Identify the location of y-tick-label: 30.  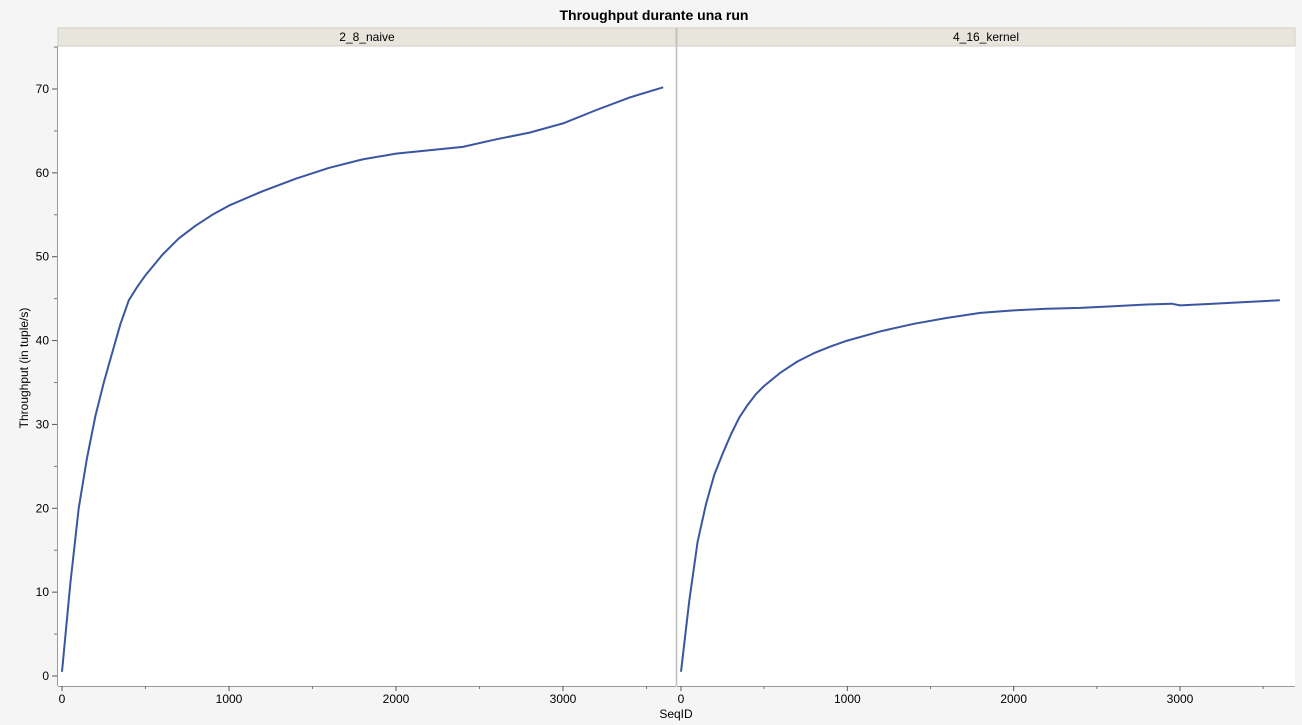
(43, 424).